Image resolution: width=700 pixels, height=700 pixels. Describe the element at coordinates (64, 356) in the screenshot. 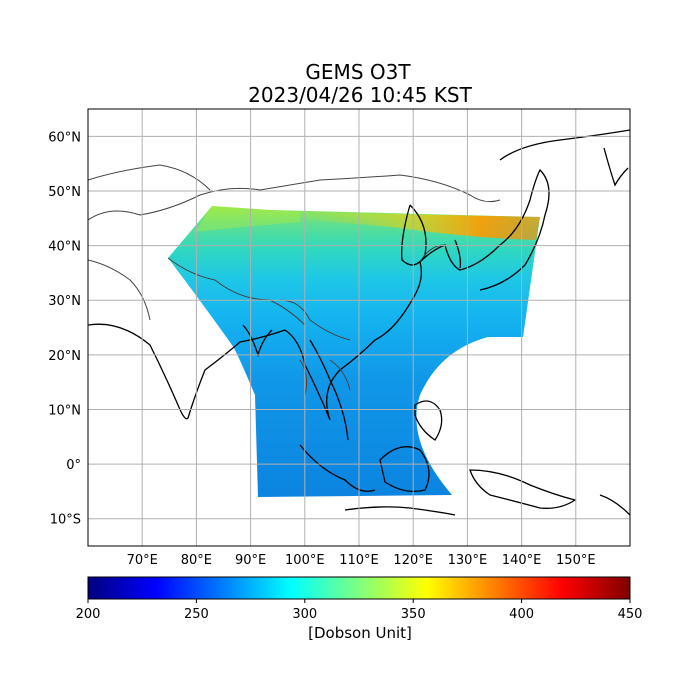

I see `lat-tick-label: 20°N` at that location.